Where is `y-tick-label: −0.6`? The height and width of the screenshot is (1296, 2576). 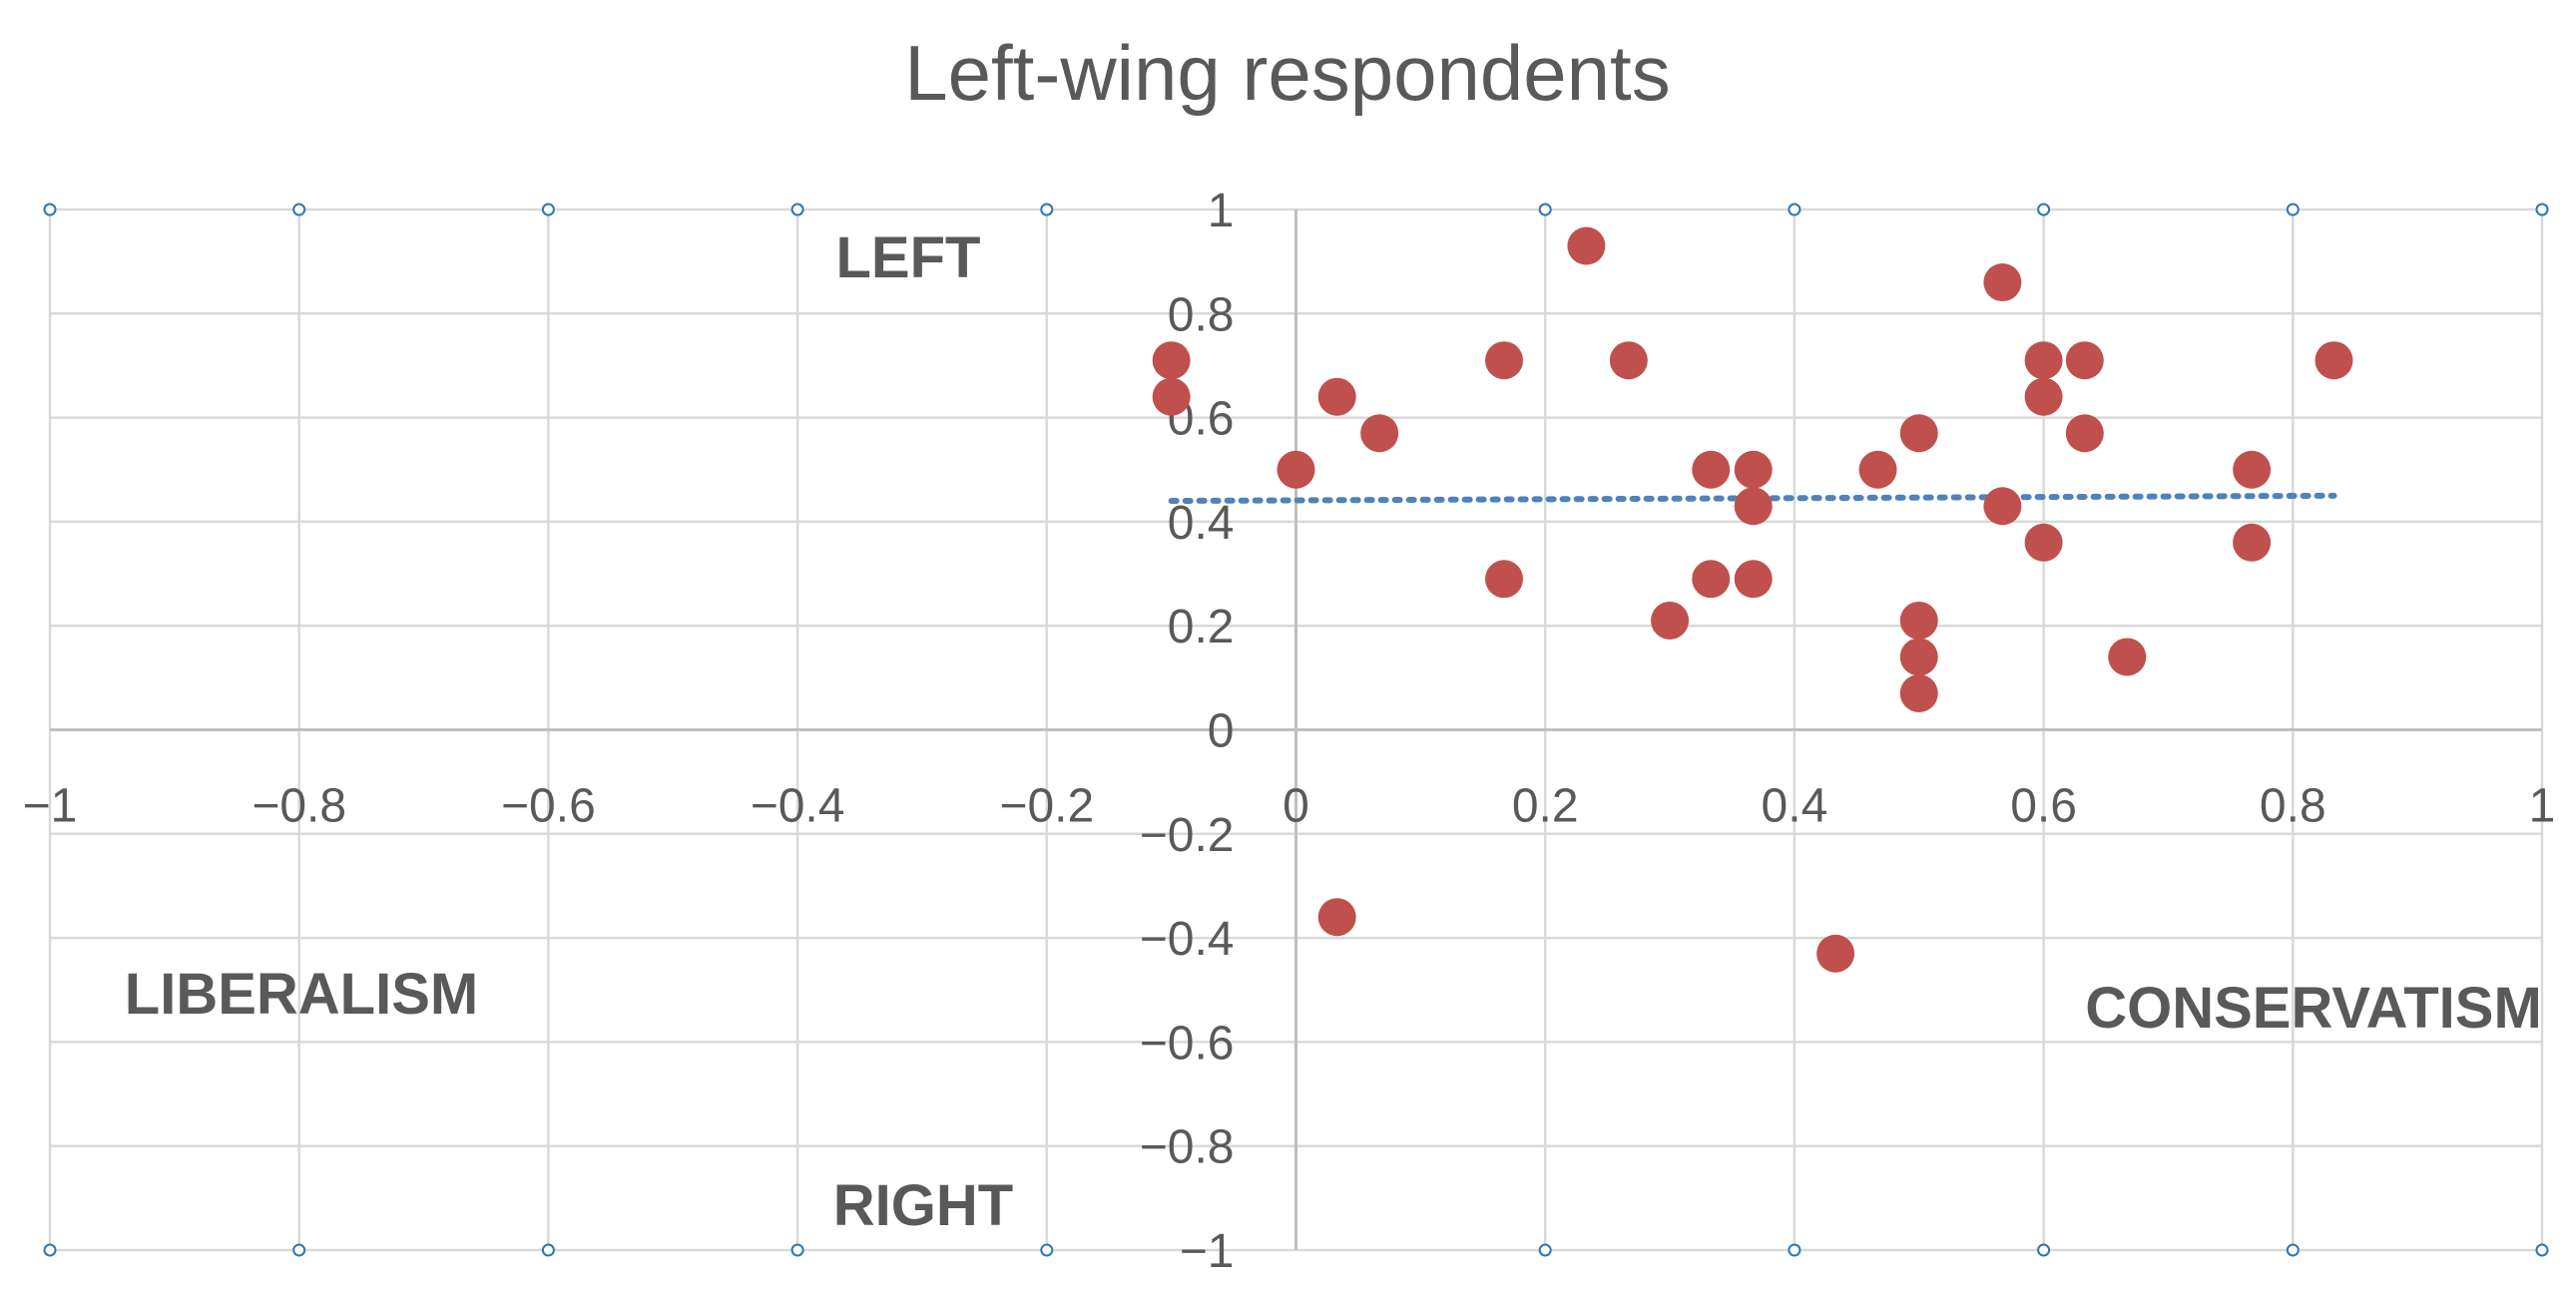
y-tick-label: −0.6 is located at coordinates (1188, 1044).